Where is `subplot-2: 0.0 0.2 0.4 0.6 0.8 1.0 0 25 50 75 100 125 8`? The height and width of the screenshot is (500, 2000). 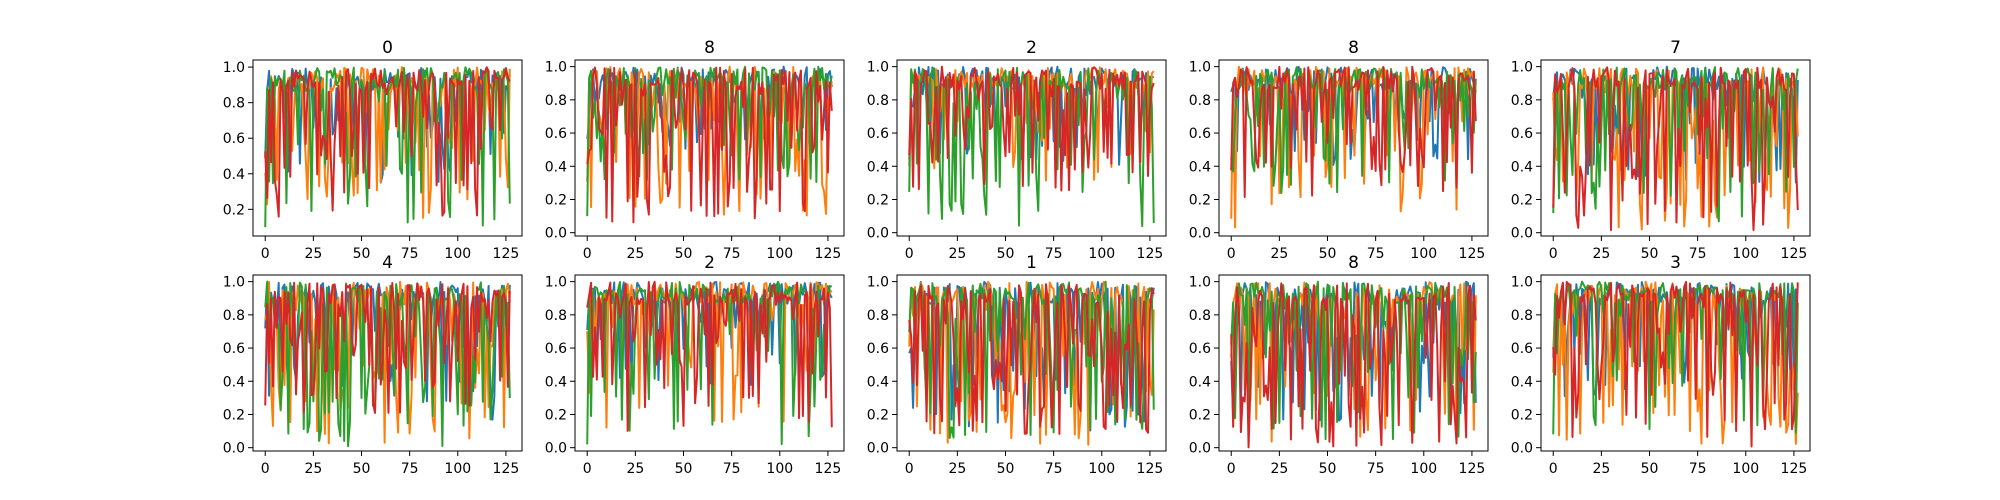 subplot-2: 0.0 0.2 0.4 0.6 0.8 1.0 0 25 50 75 100 125 8 is located at coordinates (695, 150).